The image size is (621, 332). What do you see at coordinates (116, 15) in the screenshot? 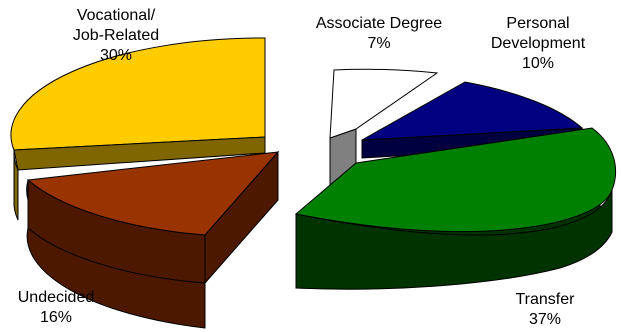
I see `label-vocational-line-1: Vocational/` at bounding box center [116, 15].